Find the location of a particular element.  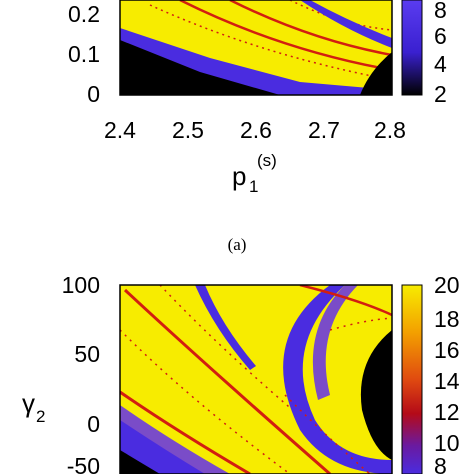

top-ytick-label: 0.1 is located at coordinates (84, 54).